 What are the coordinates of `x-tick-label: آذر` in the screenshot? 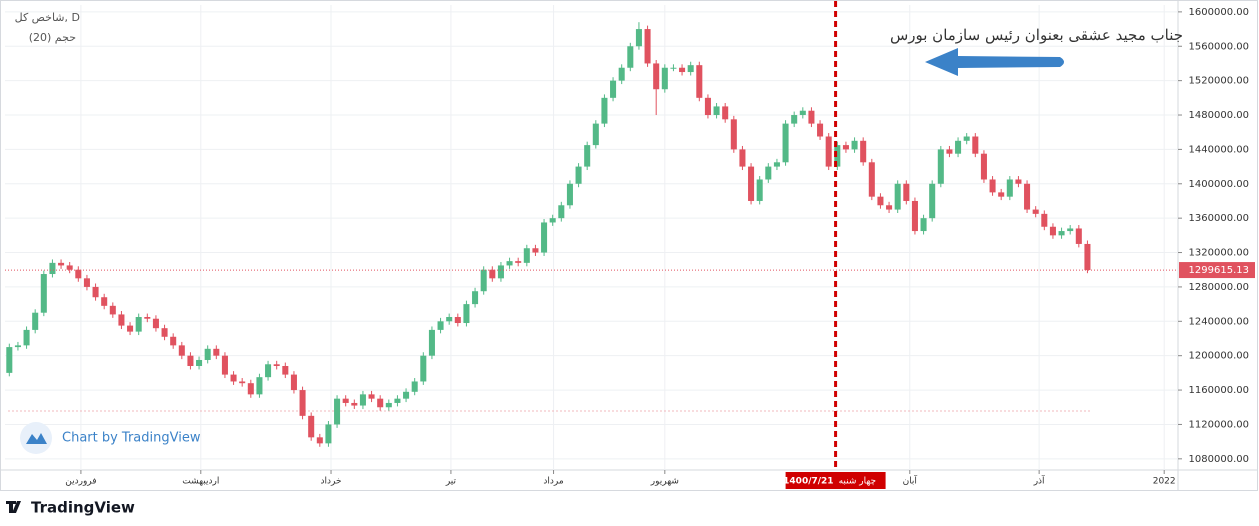 It's located at (1039, 481).